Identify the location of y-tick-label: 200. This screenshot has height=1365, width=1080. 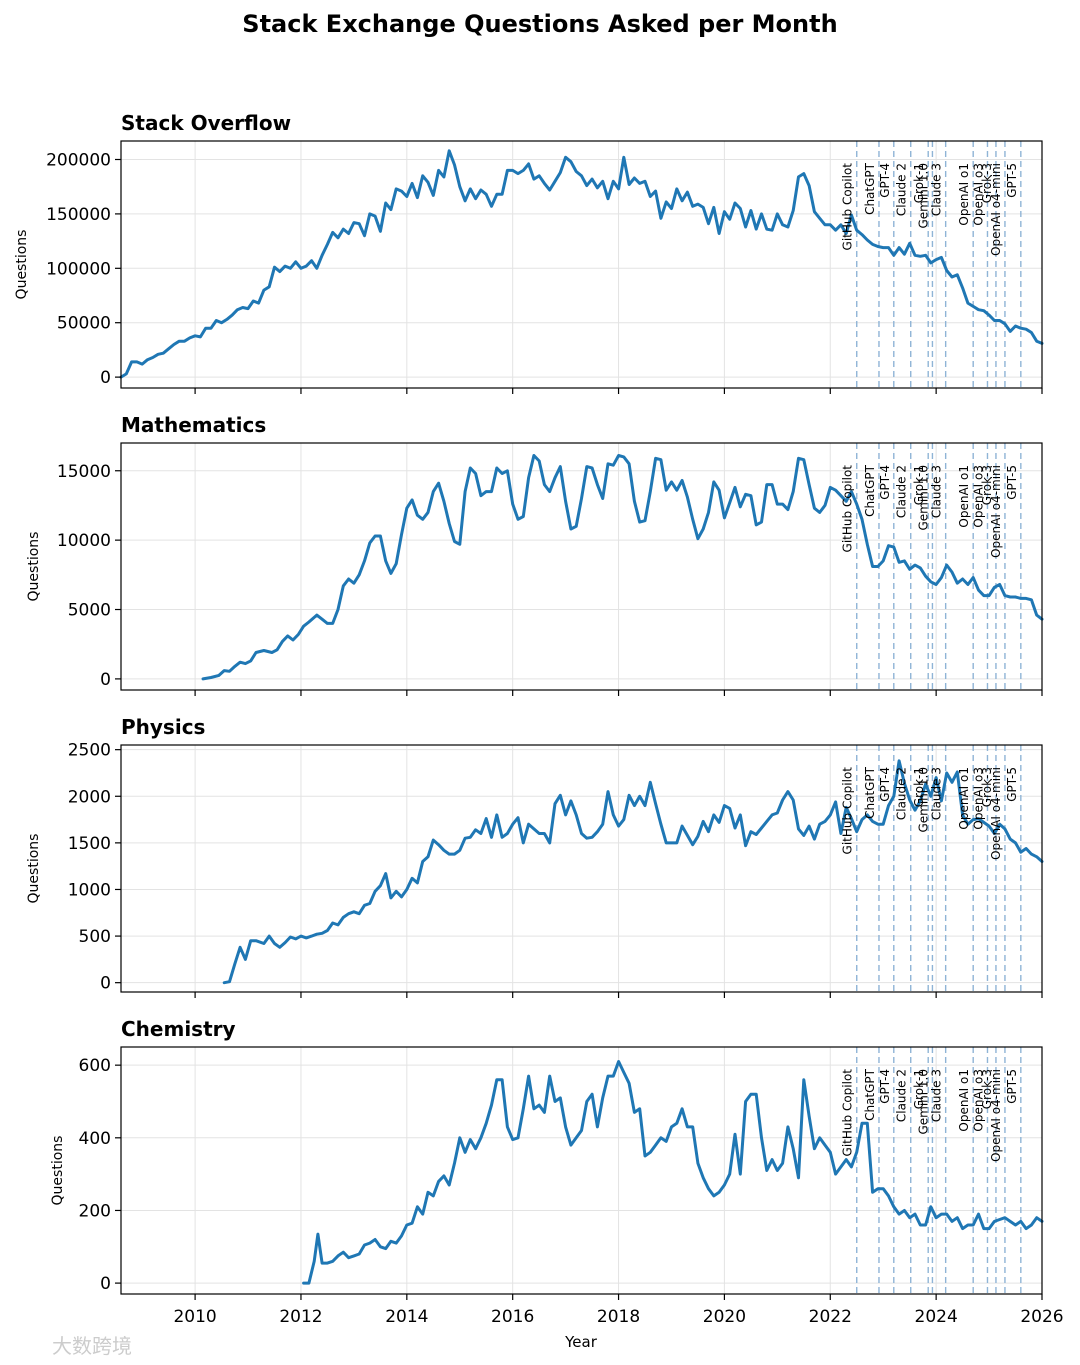
(95, 1211).